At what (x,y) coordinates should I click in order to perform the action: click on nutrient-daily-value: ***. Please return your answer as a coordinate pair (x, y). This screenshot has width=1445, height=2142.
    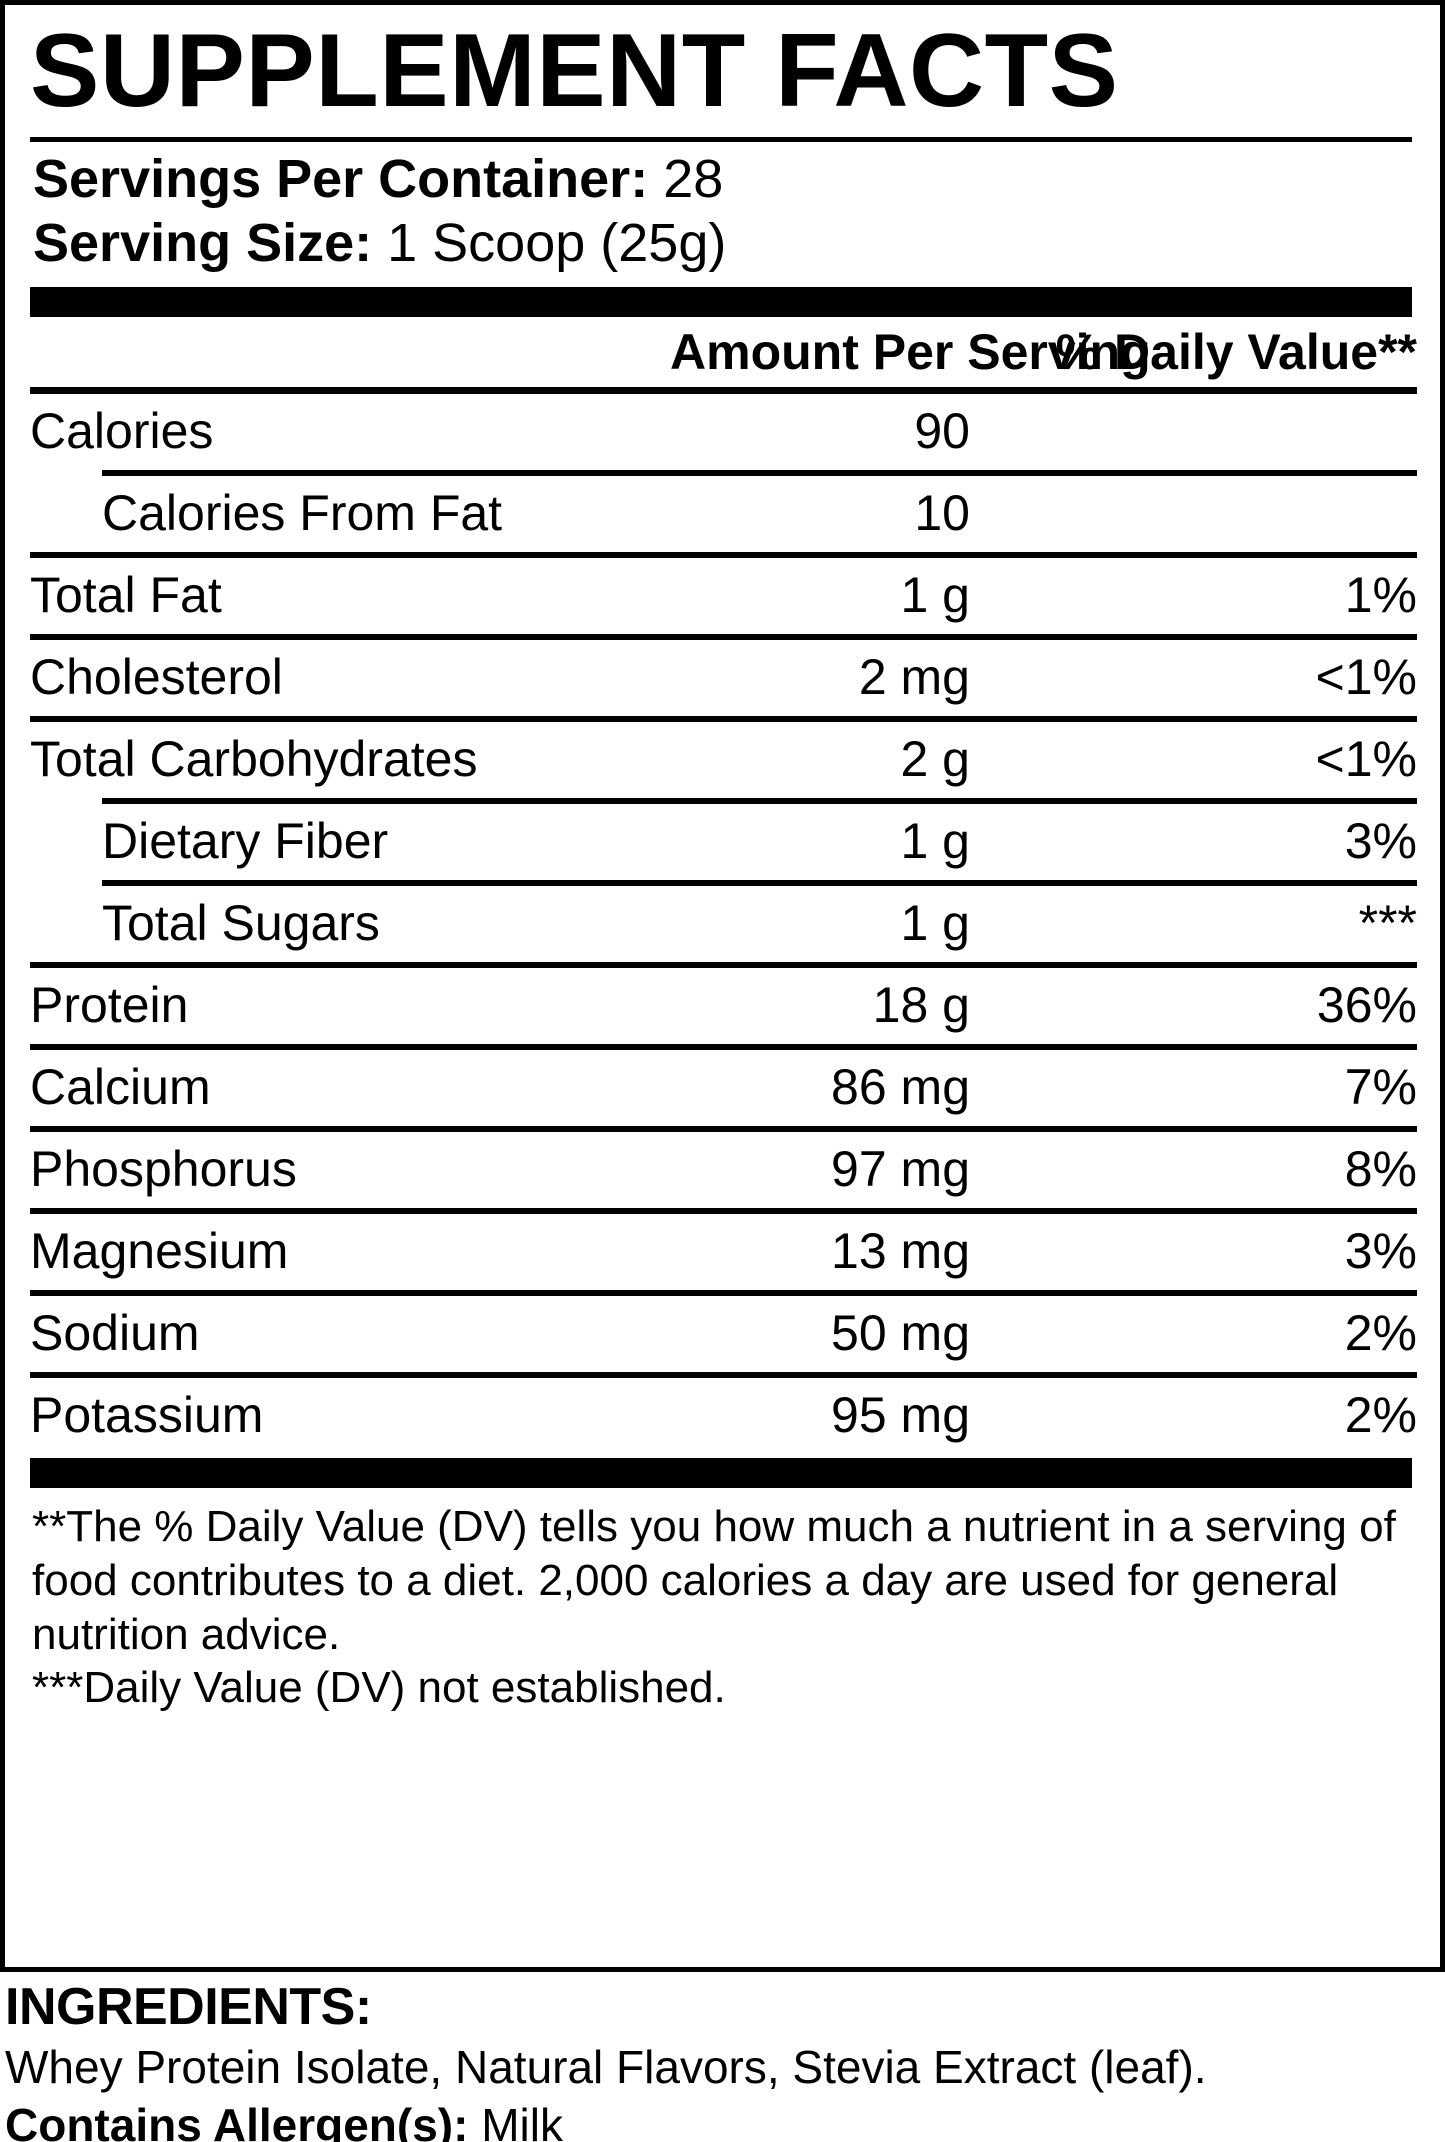
    Looking at the image, I should click on (1387, 923).